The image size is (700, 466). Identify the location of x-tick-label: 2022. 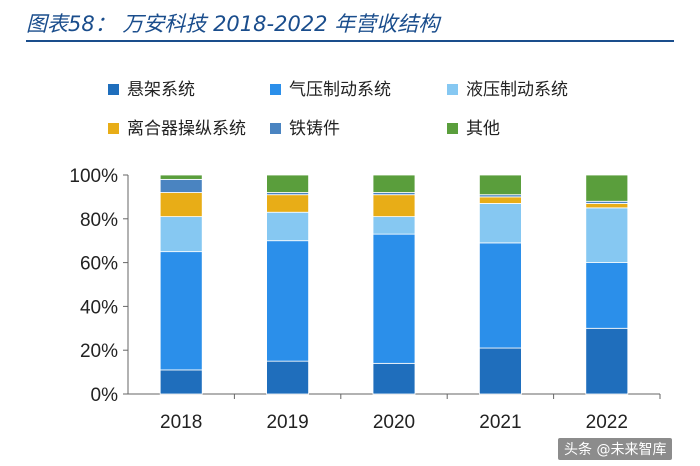
(607, 422).